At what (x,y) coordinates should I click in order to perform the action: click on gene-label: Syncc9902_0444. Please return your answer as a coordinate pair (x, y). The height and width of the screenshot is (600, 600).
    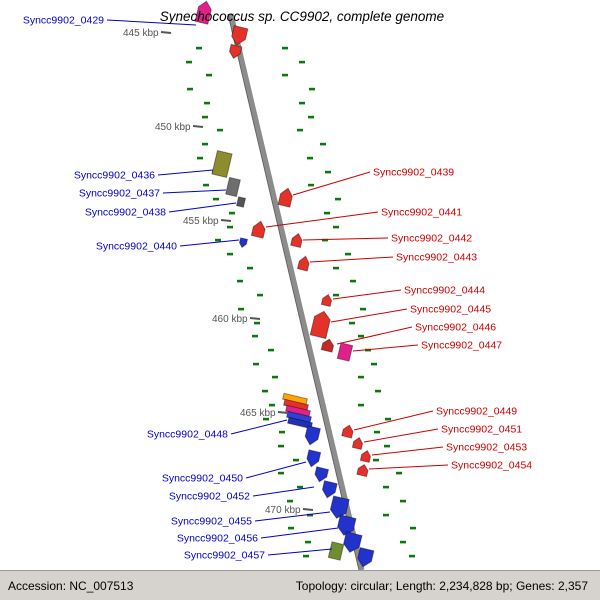
    Looking at the image, I should click on (444, 291).